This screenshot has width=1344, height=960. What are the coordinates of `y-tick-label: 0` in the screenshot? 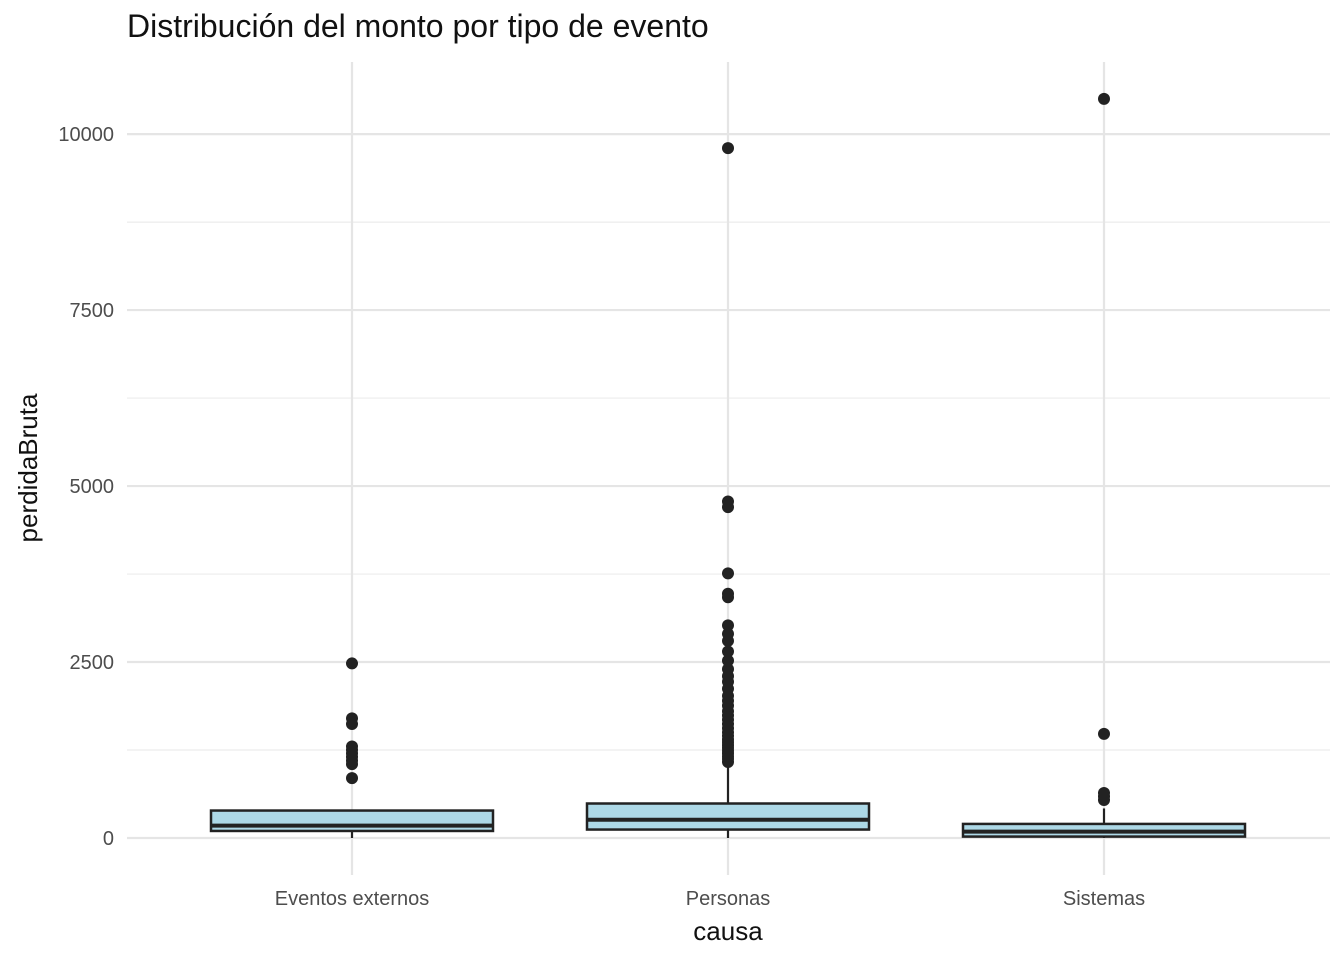 It's located at (108, 839).